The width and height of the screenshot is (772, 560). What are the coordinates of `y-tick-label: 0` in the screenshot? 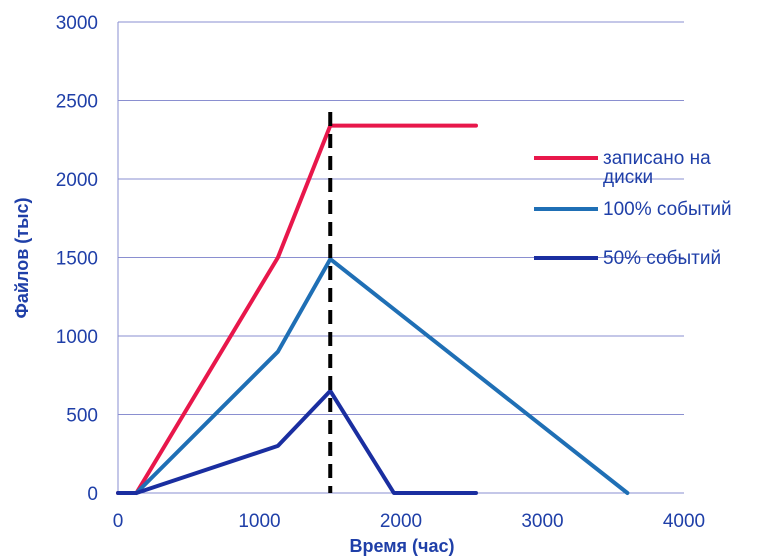 It's located at (92, 494).